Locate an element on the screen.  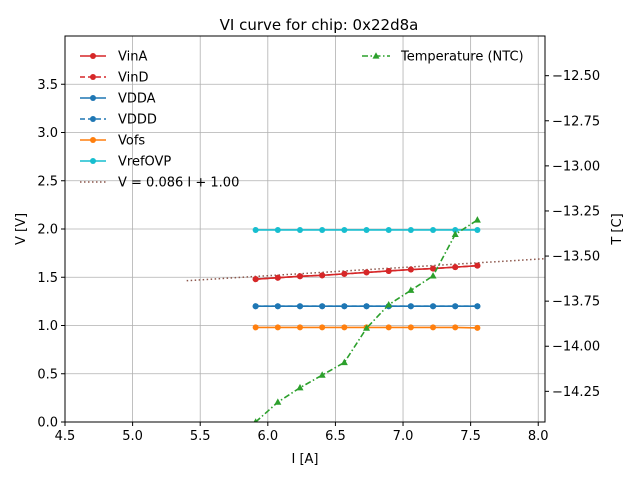
y2-tick-label: −13.75 is located at coordinates (576, 302).